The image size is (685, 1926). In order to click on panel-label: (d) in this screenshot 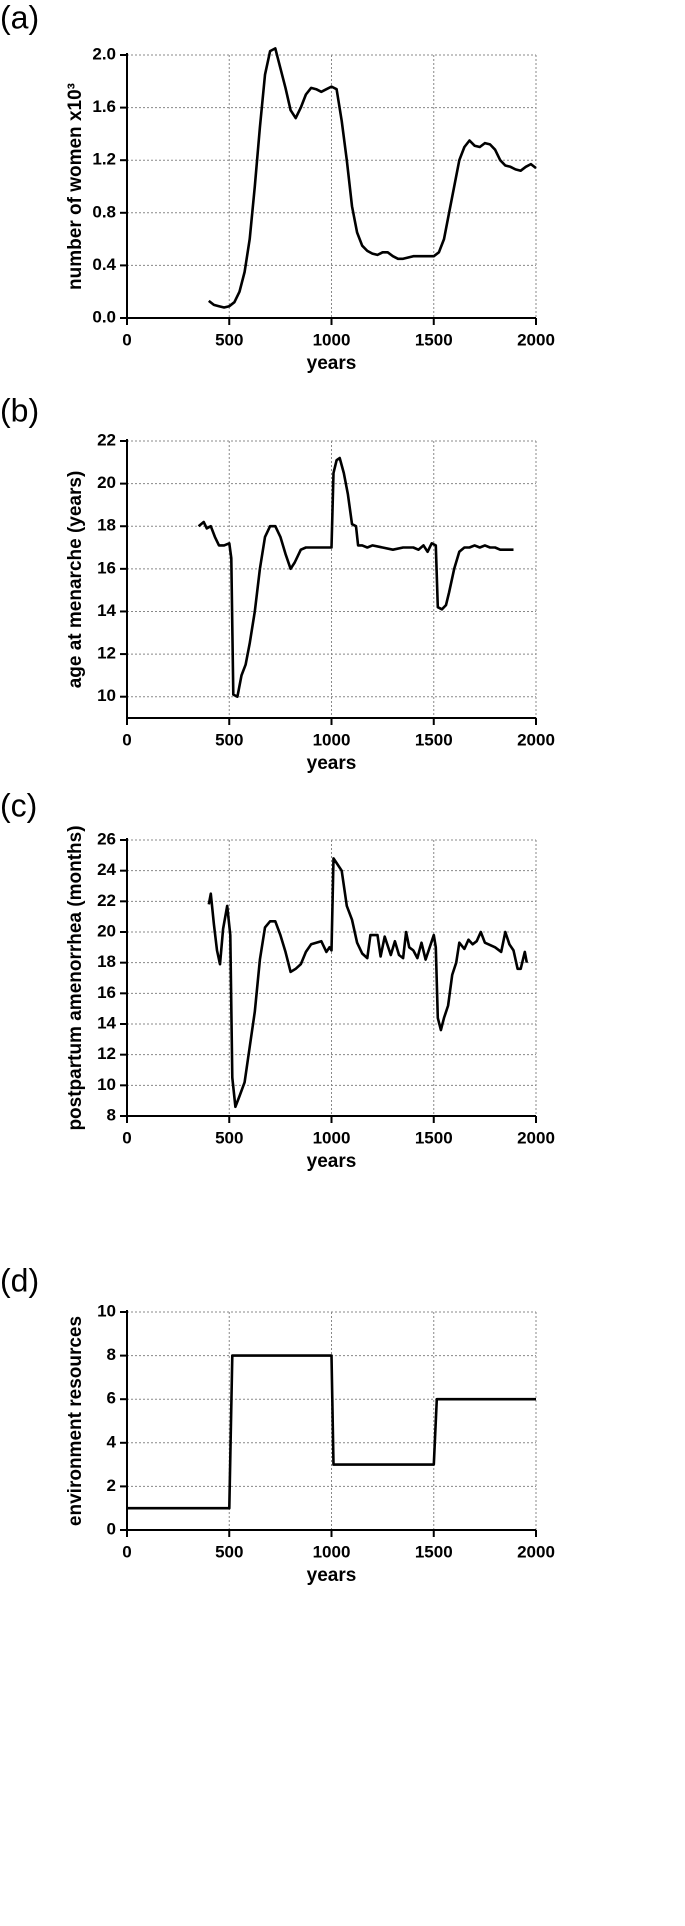, I will do `click(19, 1280)`.